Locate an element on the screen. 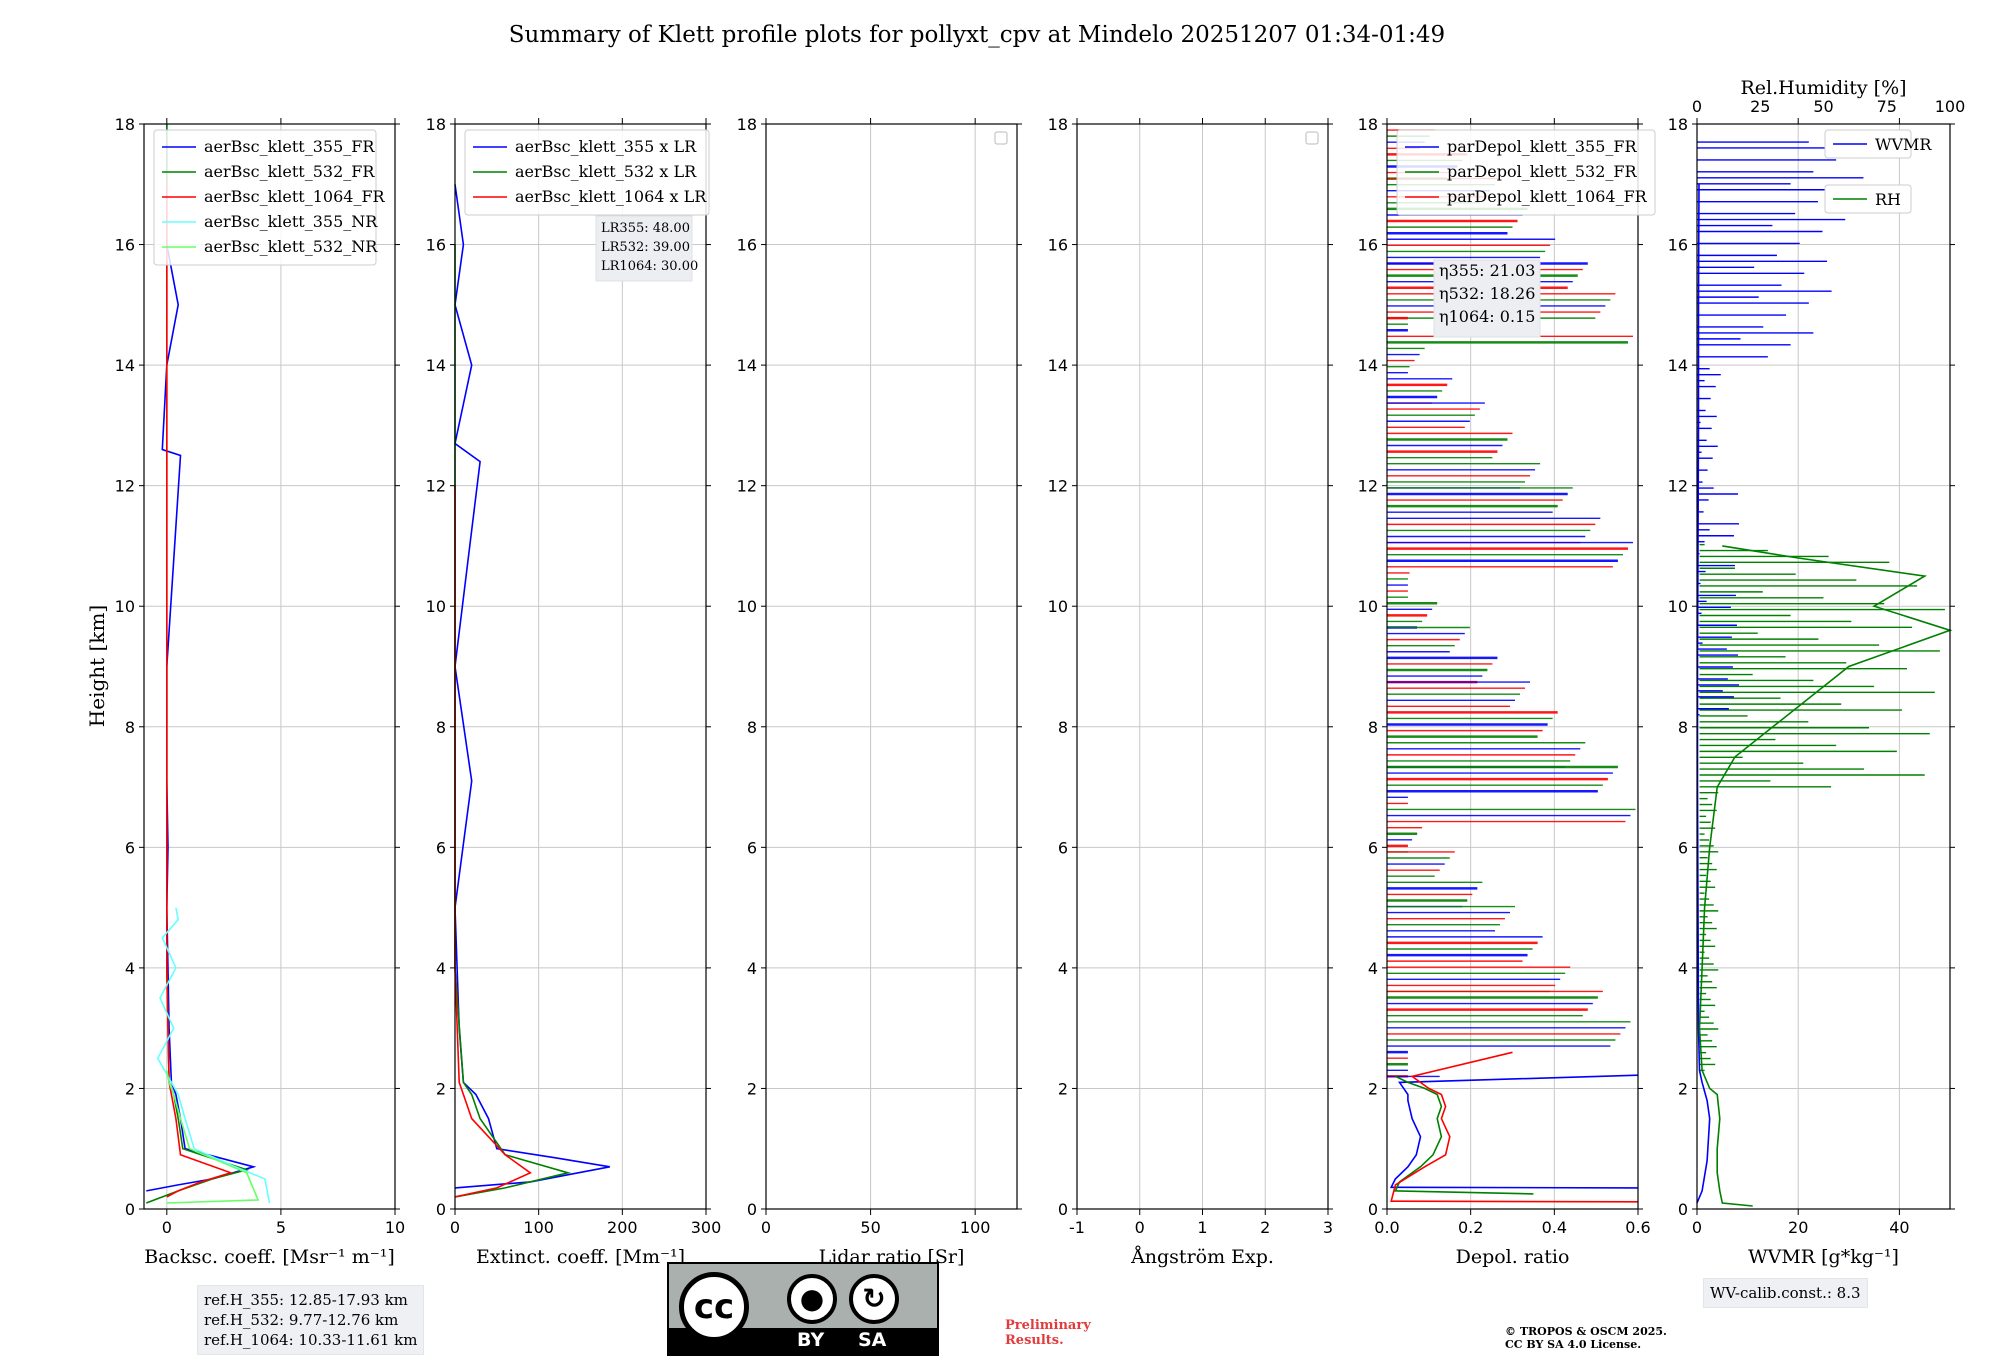 The image size is (2000, 1360). legend-label: parDepol_klett_532_FR is located at coordinates (1542, 171).